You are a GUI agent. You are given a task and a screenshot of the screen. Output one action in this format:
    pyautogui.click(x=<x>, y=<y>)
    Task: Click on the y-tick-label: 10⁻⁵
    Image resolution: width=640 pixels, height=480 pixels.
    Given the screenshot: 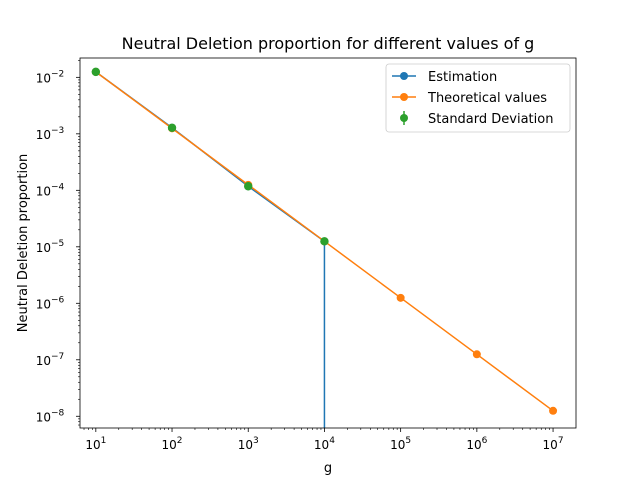 What is the action you would take?
    pyautogui.click(x=50, y=247)
    